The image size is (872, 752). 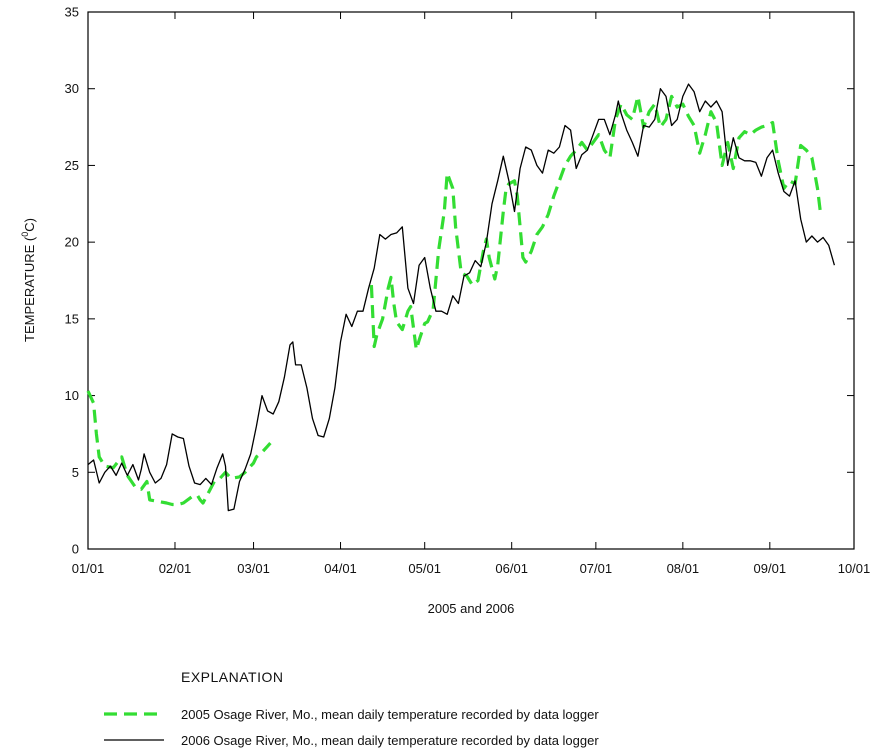 I want to click on x-tick-label: 03/01, so click(x=253, y=568).